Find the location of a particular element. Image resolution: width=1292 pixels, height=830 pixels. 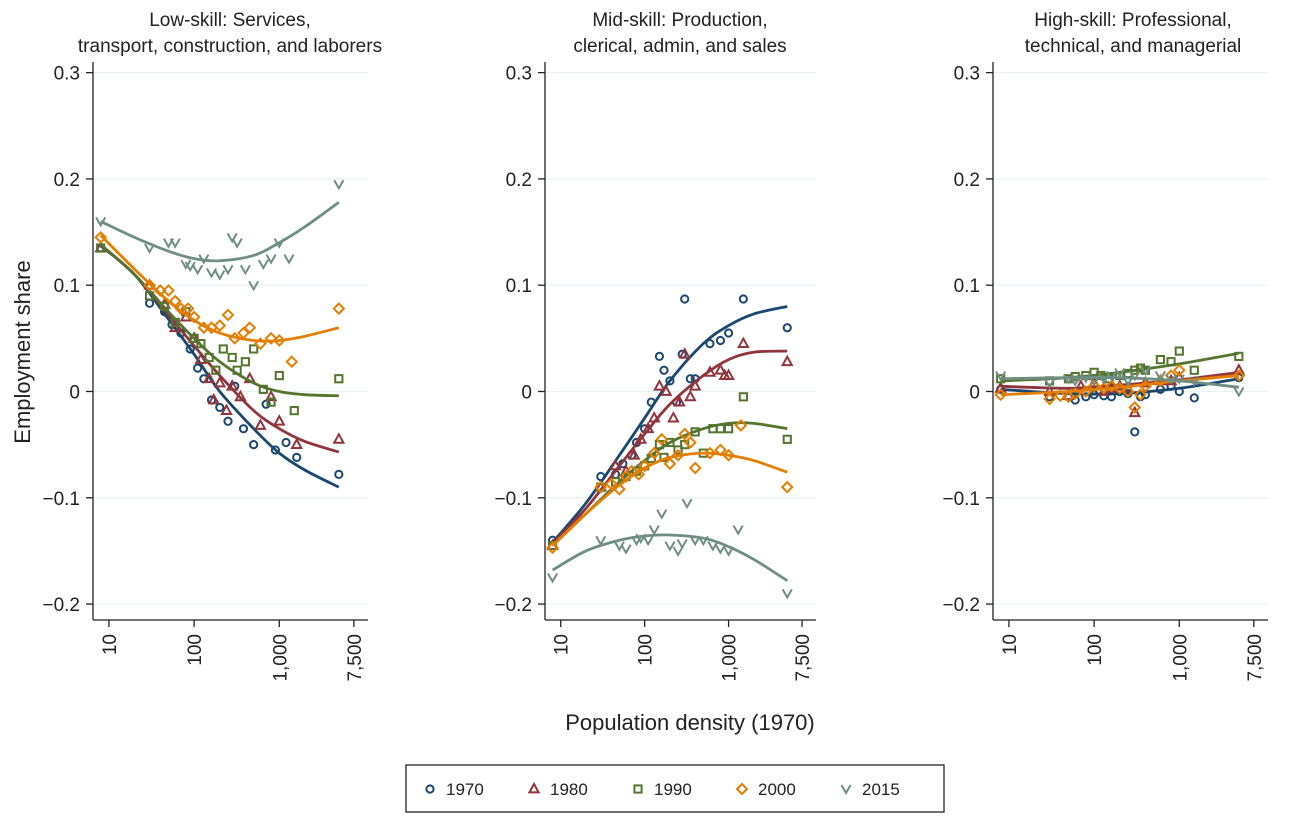

legend-item-2015: 2015 is located at coordinates (870, 789).